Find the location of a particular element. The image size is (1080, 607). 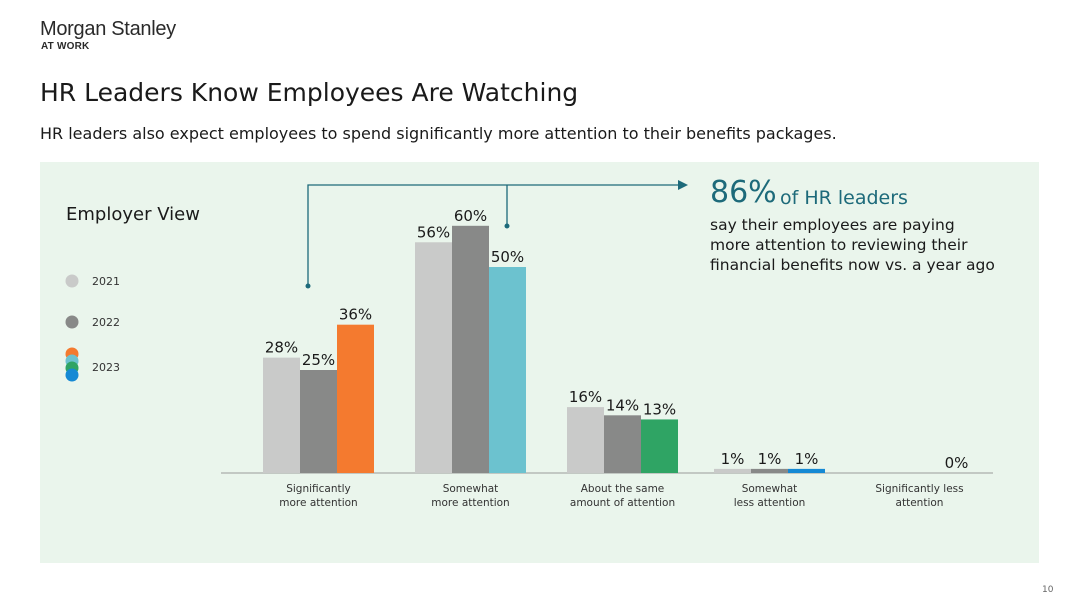

callout-dot-left is located at coordinates (308, 286).